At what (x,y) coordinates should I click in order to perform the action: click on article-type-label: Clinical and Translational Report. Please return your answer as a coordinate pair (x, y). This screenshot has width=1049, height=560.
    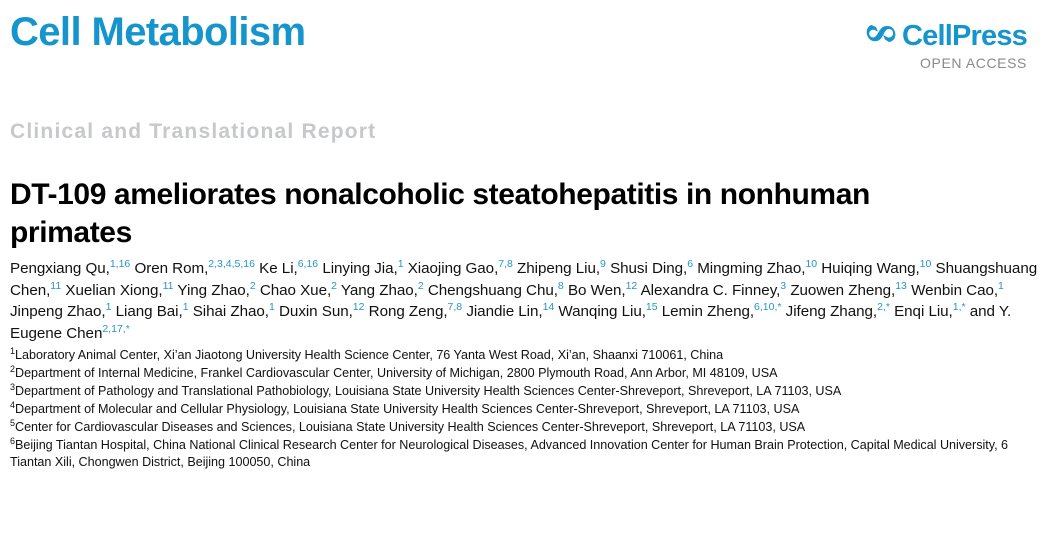
    Looking at the image, I should click on (193, 131).